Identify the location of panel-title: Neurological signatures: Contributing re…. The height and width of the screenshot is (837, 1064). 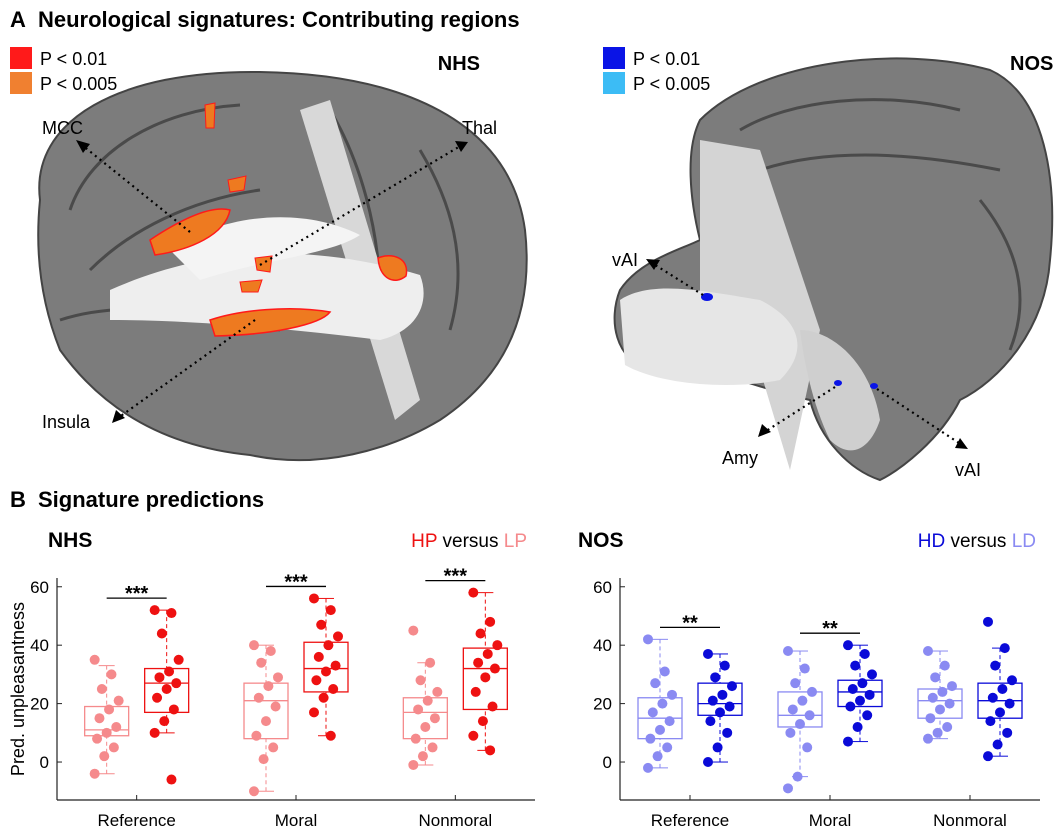
(279, 19).